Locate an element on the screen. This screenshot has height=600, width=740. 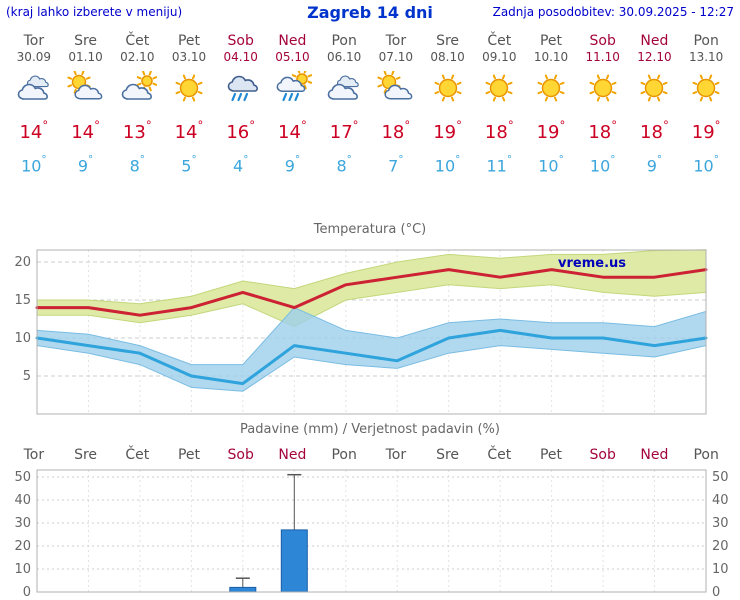
weather-mostly-cloudy-icon is located at coordinates (137, 91).